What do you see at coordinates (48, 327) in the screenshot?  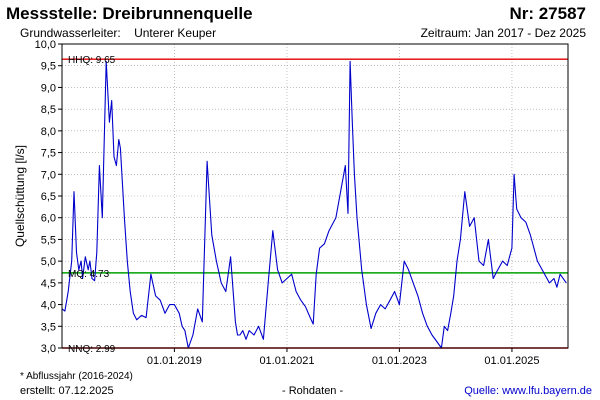 I see `y-tick-label: 3,5` at bounding box center [48, 327].